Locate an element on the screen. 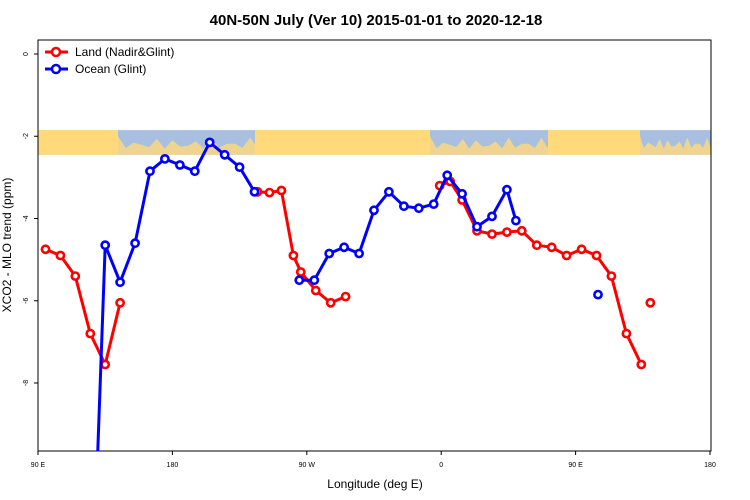  y-axis: 0 -2 -4 -6 -8 is located at coordinates (30, 219).